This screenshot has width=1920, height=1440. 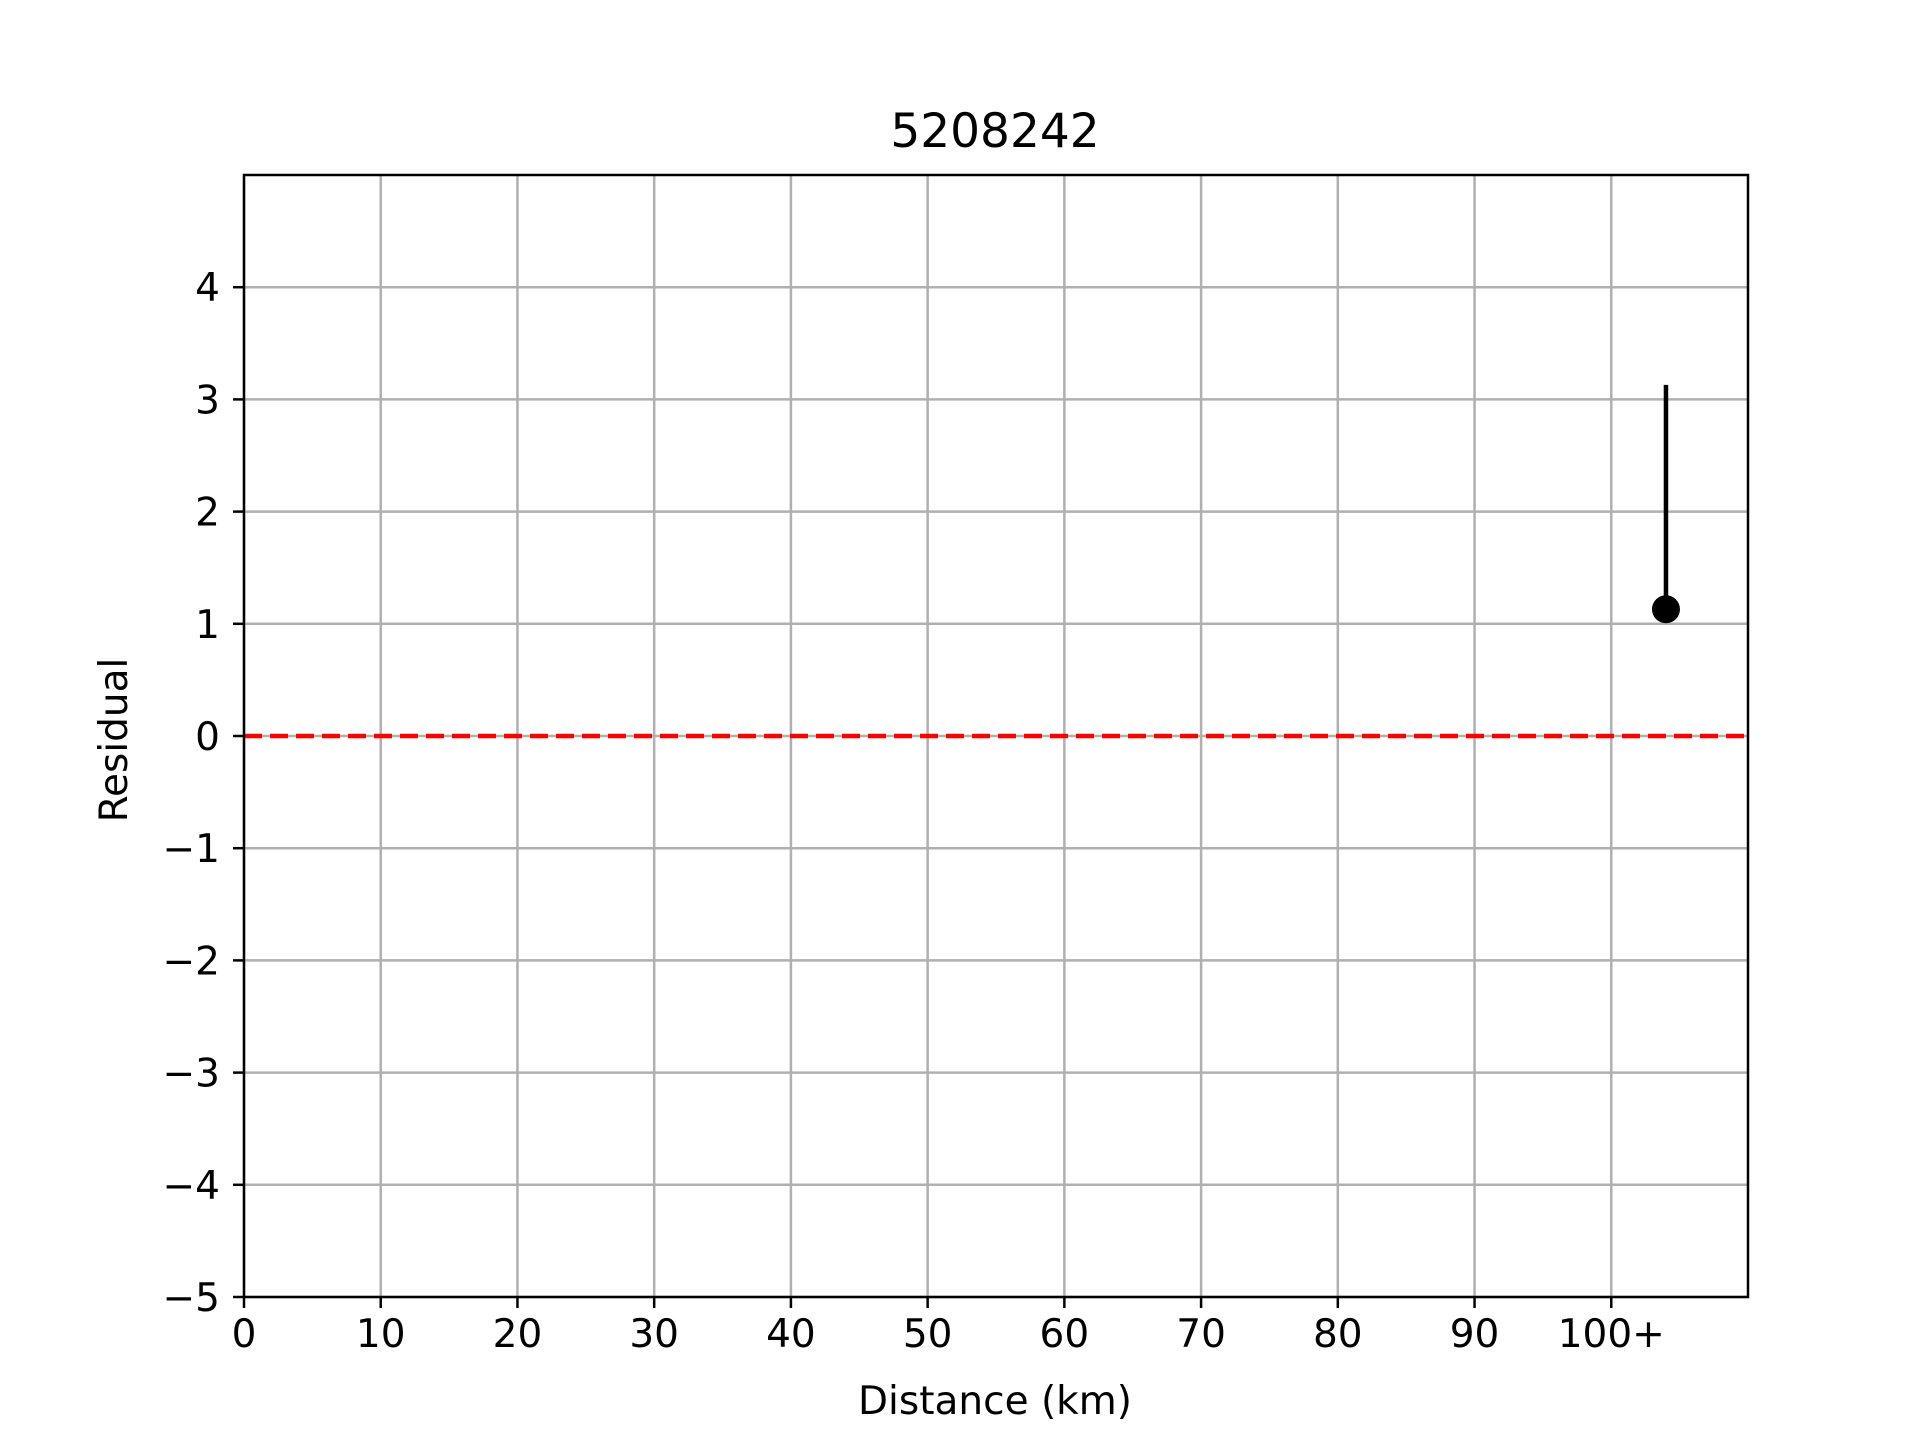 I want to click on data-point, so click(x=1665, y=609).